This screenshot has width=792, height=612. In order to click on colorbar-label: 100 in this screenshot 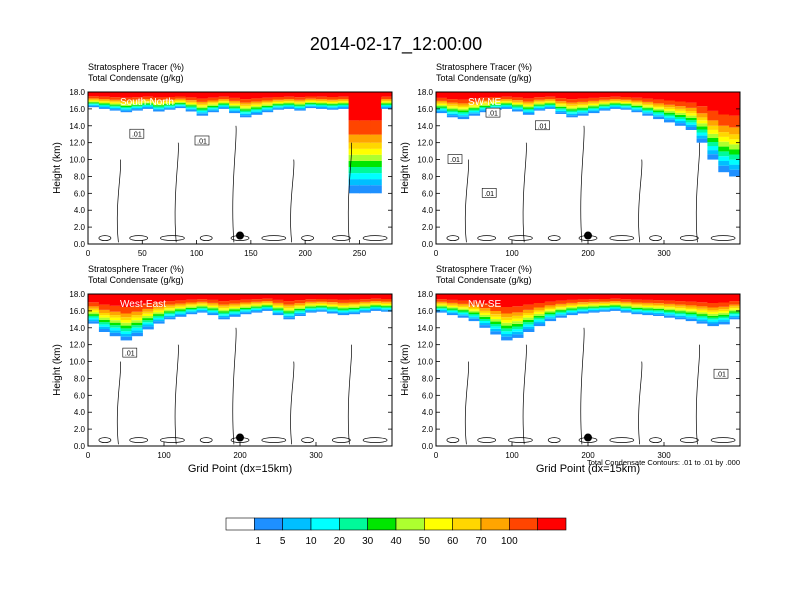, I will do `click(509, 541)`.